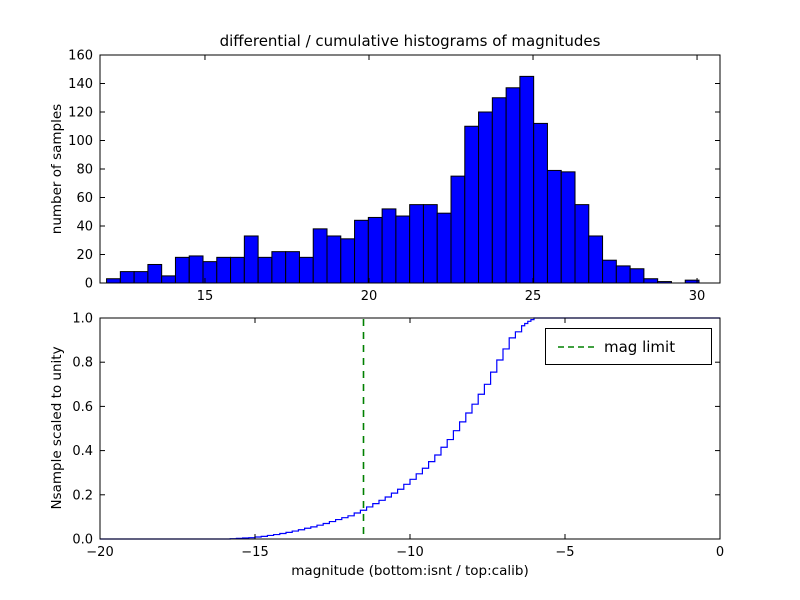  I want to click on svg-text: 160, so click(80, 56).